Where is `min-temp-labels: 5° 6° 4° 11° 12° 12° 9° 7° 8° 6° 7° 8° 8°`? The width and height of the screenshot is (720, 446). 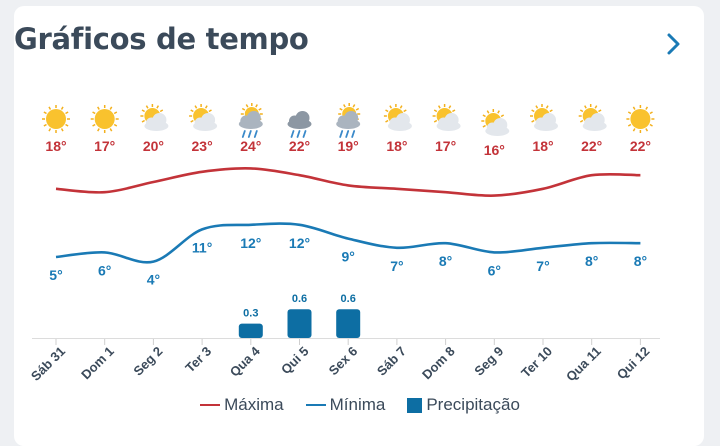
min-temp-labels: 5° 6° 4° 11° 12° 12° 9° 7° 8° 6° 7° 8° 8° is located at coordinates (348, 261).